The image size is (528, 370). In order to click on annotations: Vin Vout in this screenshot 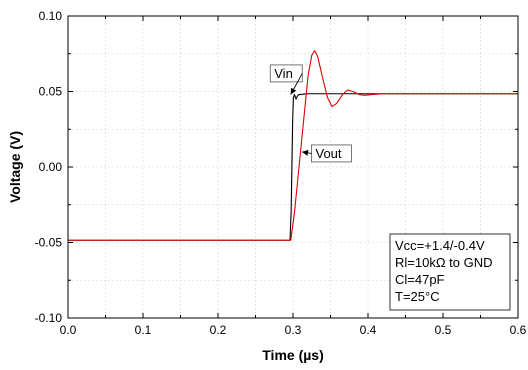, I will do `click(310, 113)`.